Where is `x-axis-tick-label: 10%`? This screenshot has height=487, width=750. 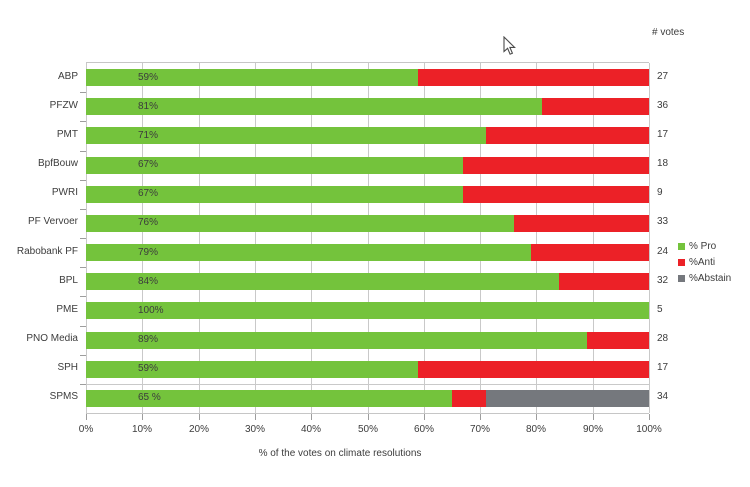
x-axis-tick-label: 10% is located at coordinates (141, 429).